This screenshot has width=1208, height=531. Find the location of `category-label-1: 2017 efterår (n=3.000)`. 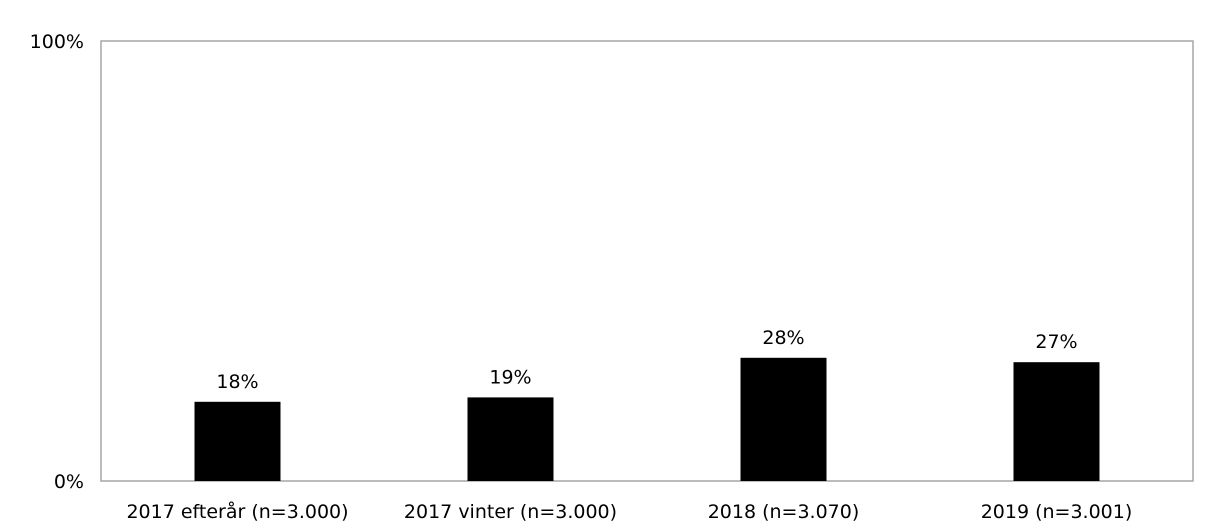

category-label-1: 2017 efterår (n=3.000) is located at coordinates (237, 511).